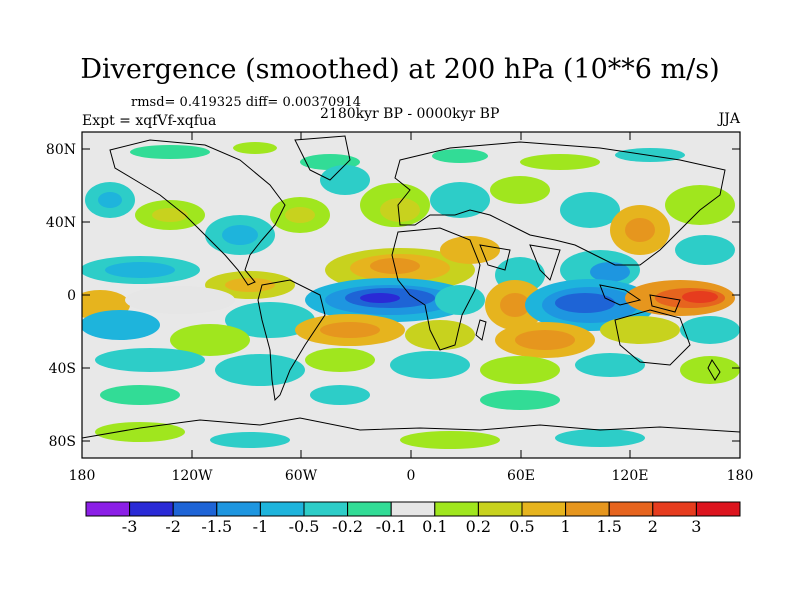  What do you see at coordinates (62, 442) in the screenshot?
I see `y-tick-label: 80S` at bounding box center [62, 442].